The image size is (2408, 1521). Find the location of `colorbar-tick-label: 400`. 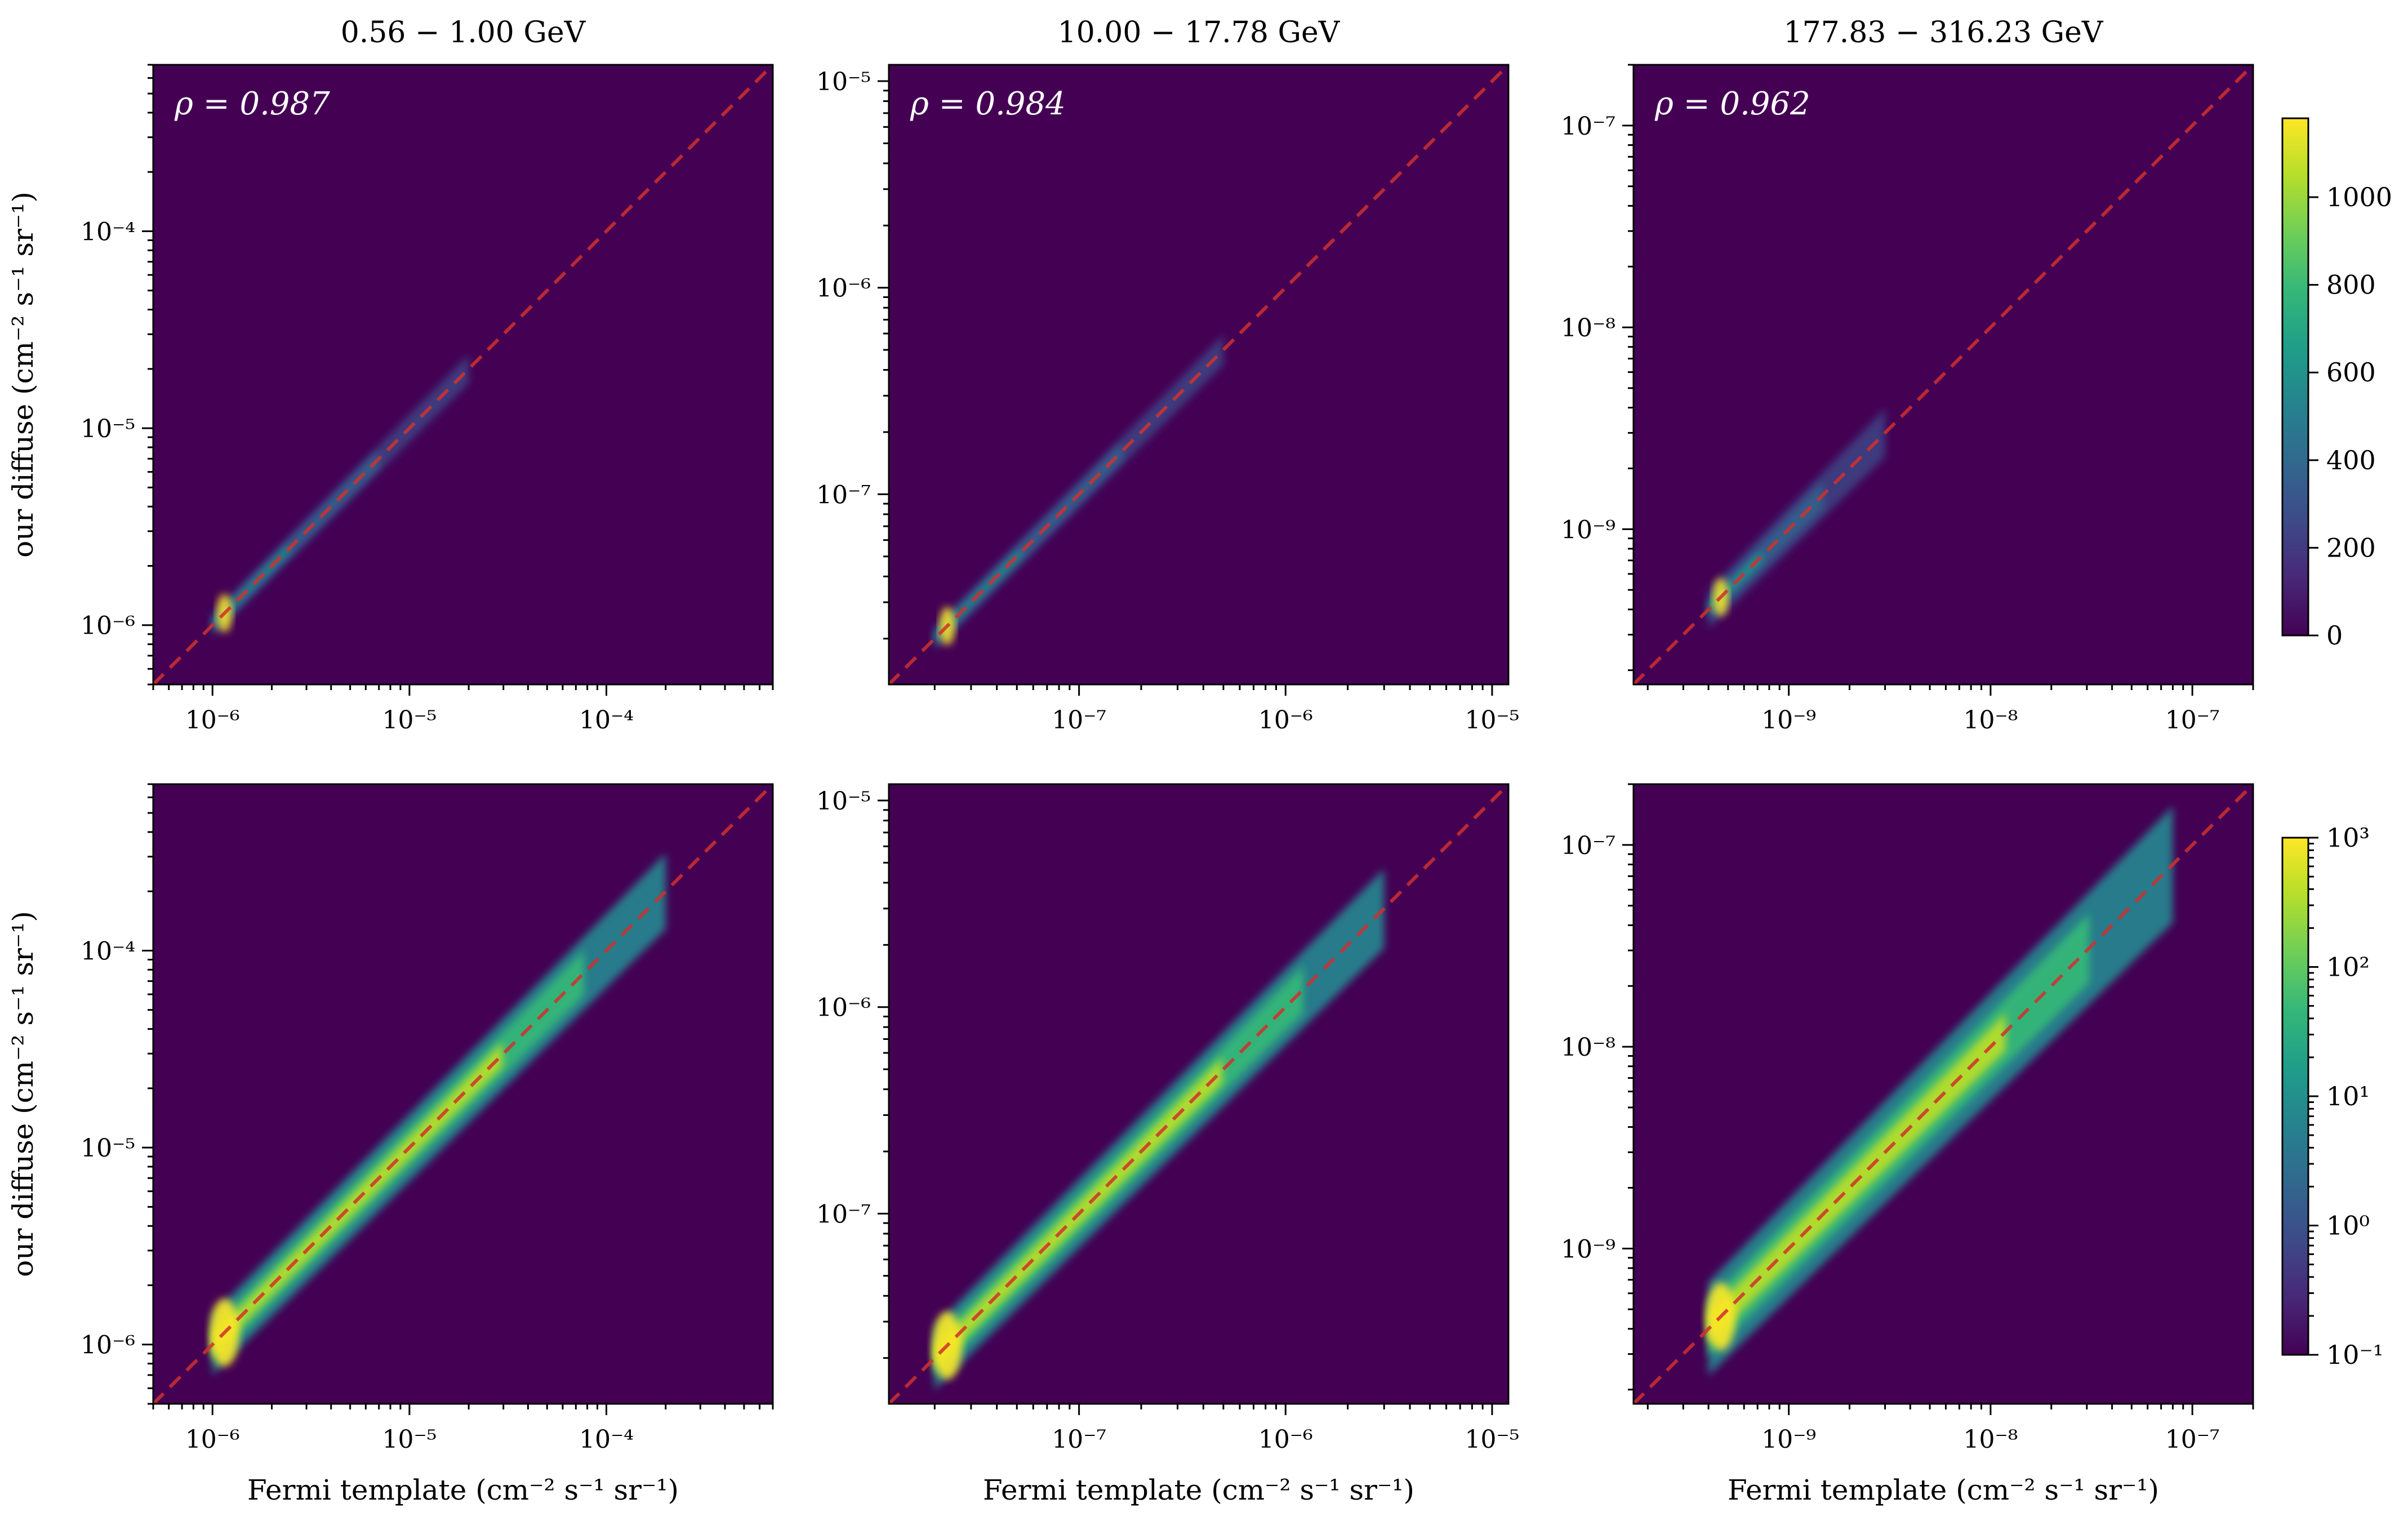

colorbar-tick-label: 400 is located at coordinates (2351, 460).